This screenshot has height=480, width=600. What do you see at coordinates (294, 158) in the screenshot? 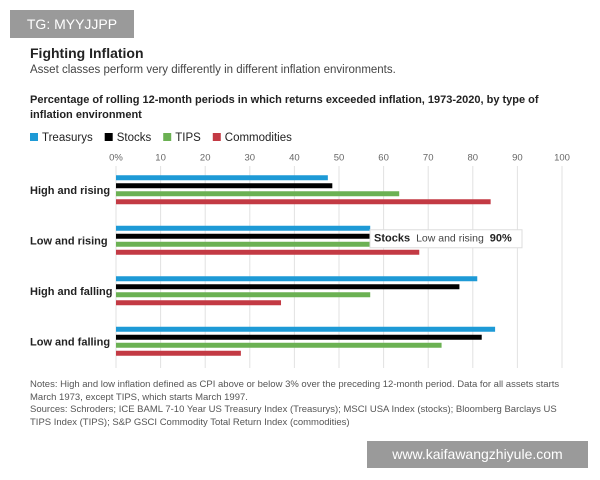
I see `x-tick-label: 40` at bounding box center [294, 158].